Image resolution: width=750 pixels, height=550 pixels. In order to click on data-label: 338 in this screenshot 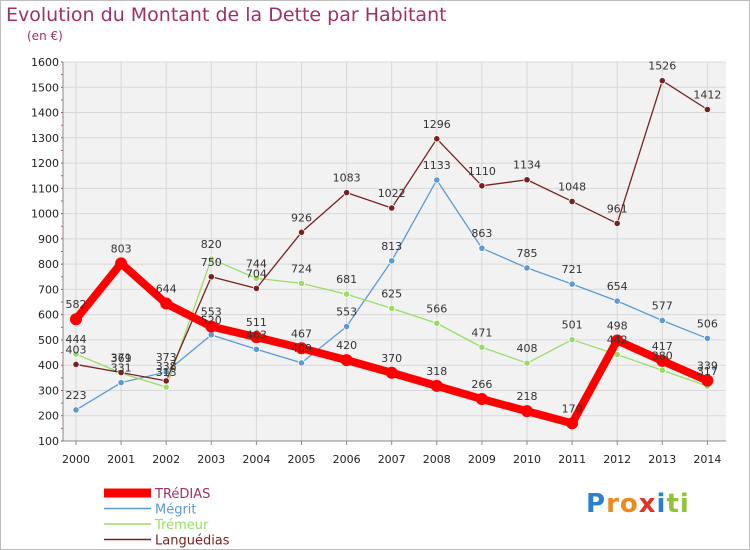, I will do `click(166, 366)`.